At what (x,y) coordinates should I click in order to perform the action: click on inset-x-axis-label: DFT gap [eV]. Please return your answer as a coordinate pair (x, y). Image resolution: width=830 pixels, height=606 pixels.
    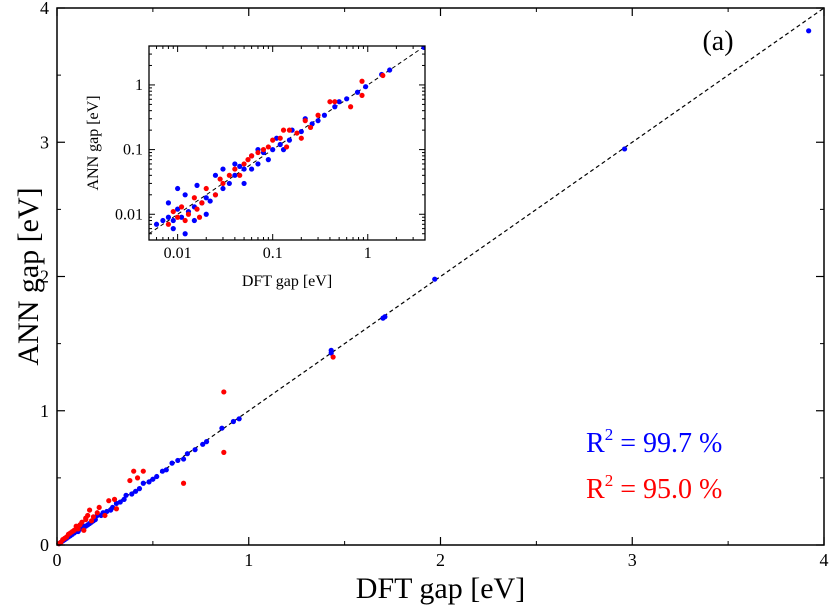
    Looking at the image, I should click on (287, 281).